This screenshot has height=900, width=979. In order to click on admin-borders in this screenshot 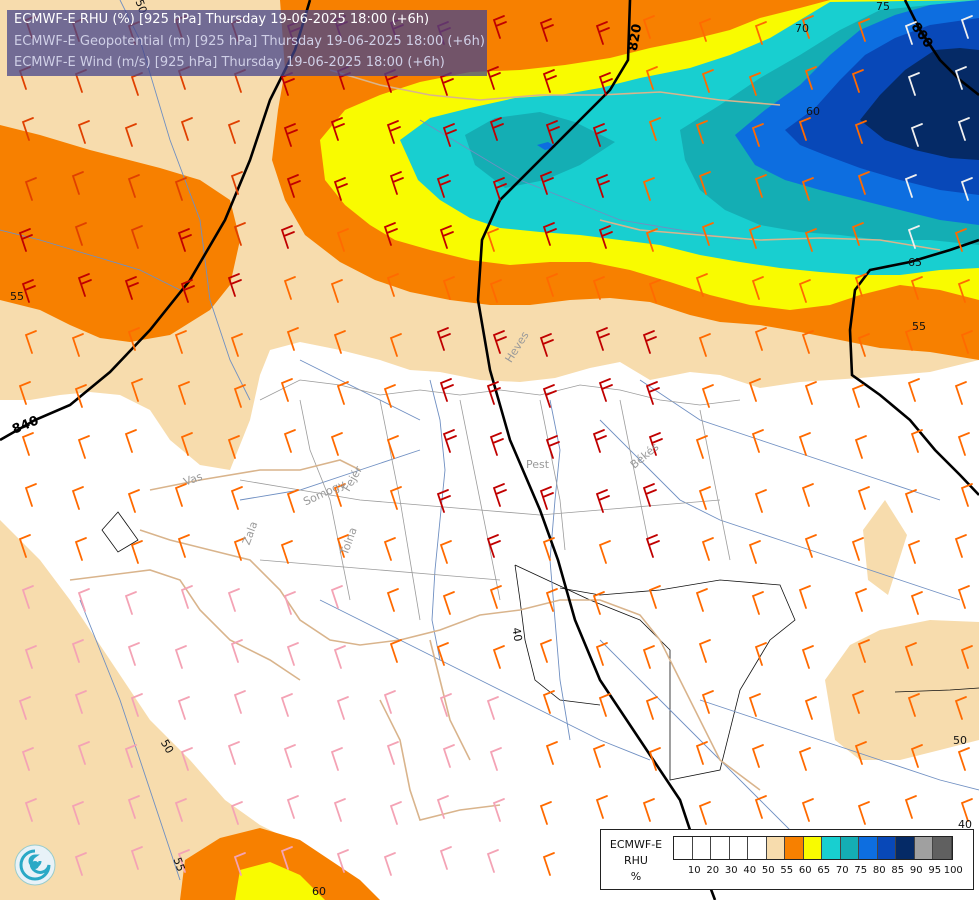, I will do `click(490, 500)`.